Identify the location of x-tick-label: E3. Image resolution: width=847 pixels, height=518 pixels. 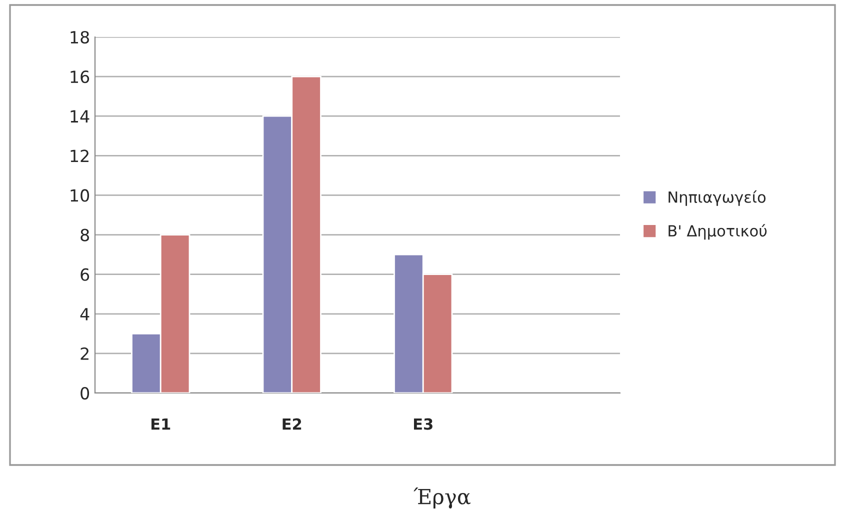
(423, 424).